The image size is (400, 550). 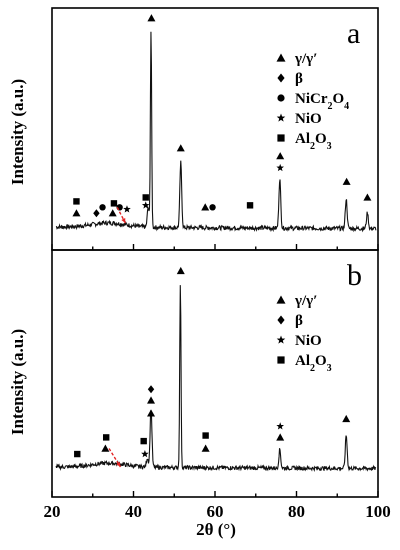 What do you see at coordinates (215, 511) in the screenshot?
I see `x-tick-label: 60` at bounding box center [215, 511].